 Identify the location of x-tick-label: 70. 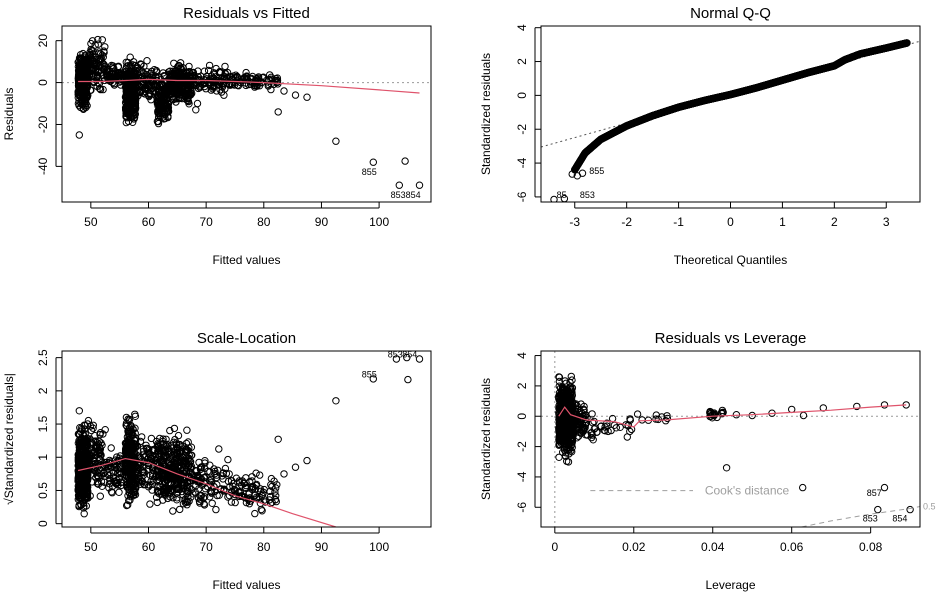
(206, 547).